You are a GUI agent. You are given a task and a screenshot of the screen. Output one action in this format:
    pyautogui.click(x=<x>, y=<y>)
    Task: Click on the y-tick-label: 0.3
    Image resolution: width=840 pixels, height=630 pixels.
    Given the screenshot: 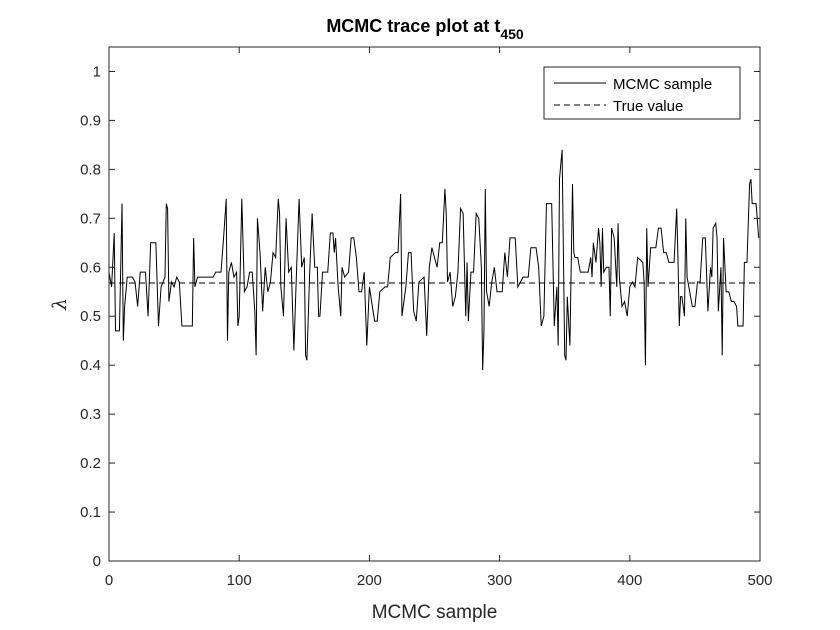 What is the action you would take?
    pyautogui.click(x=90, y=414)
    